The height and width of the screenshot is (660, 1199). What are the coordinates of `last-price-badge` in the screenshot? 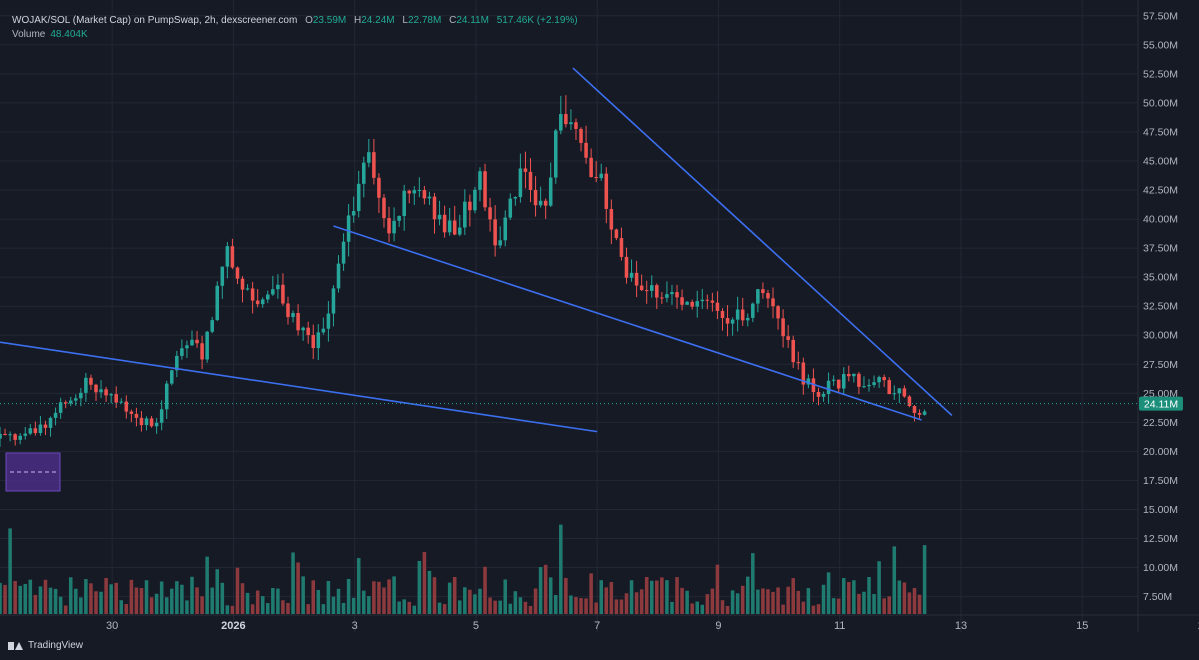 It's located at (1161, 403).